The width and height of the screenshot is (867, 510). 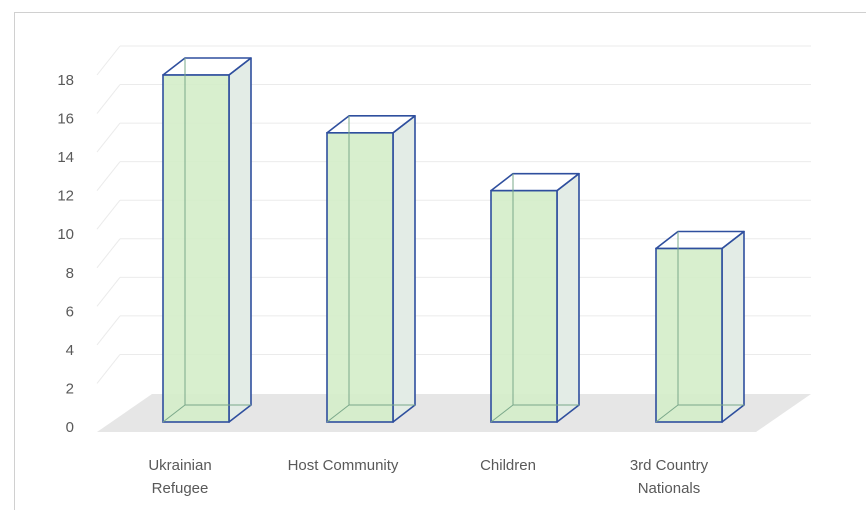 What do you see at coordinates (65, 80) in the screenshot?
I see `y-tick-label: 18` at bounding box center [65, 80].